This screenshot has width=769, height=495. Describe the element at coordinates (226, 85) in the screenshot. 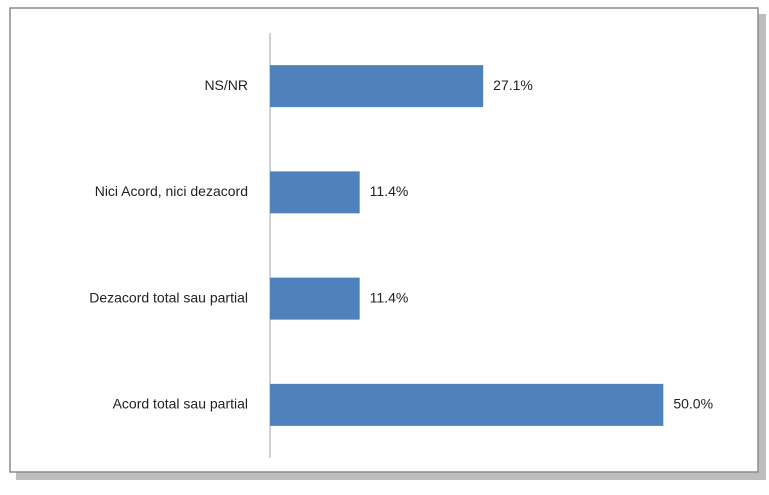

I see `y-tick-label: NS/NR` at that location.